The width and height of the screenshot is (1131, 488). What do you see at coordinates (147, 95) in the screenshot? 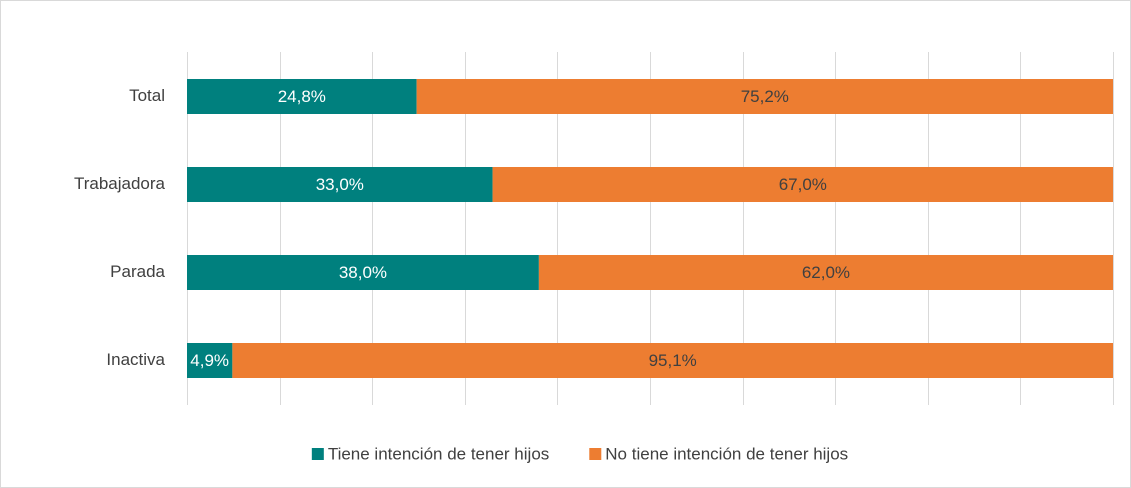
I see `y-tick-label: Total` at bounding box center [147, 95].